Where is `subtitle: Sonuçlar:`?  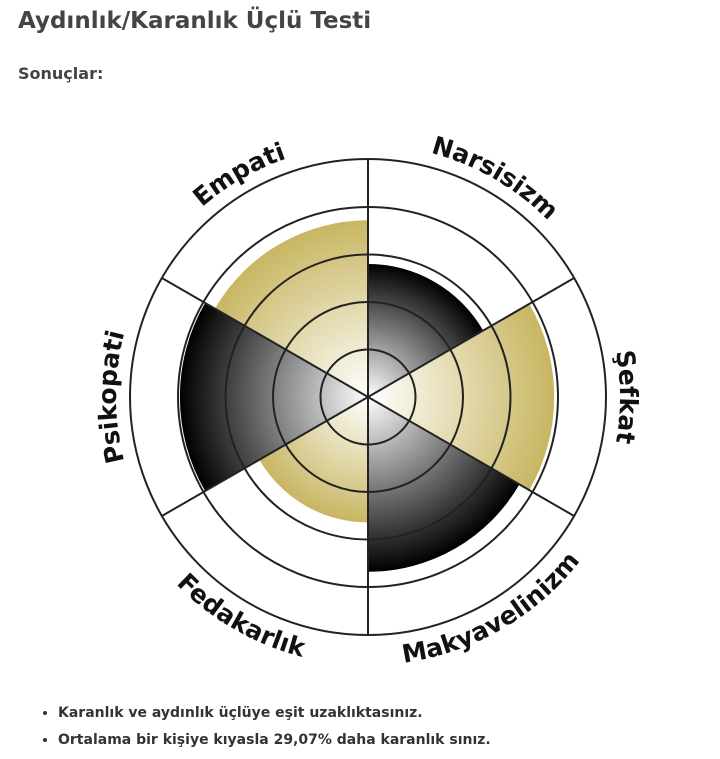
subtitle: Sonuçlar: is located at coordinates (61, 73).